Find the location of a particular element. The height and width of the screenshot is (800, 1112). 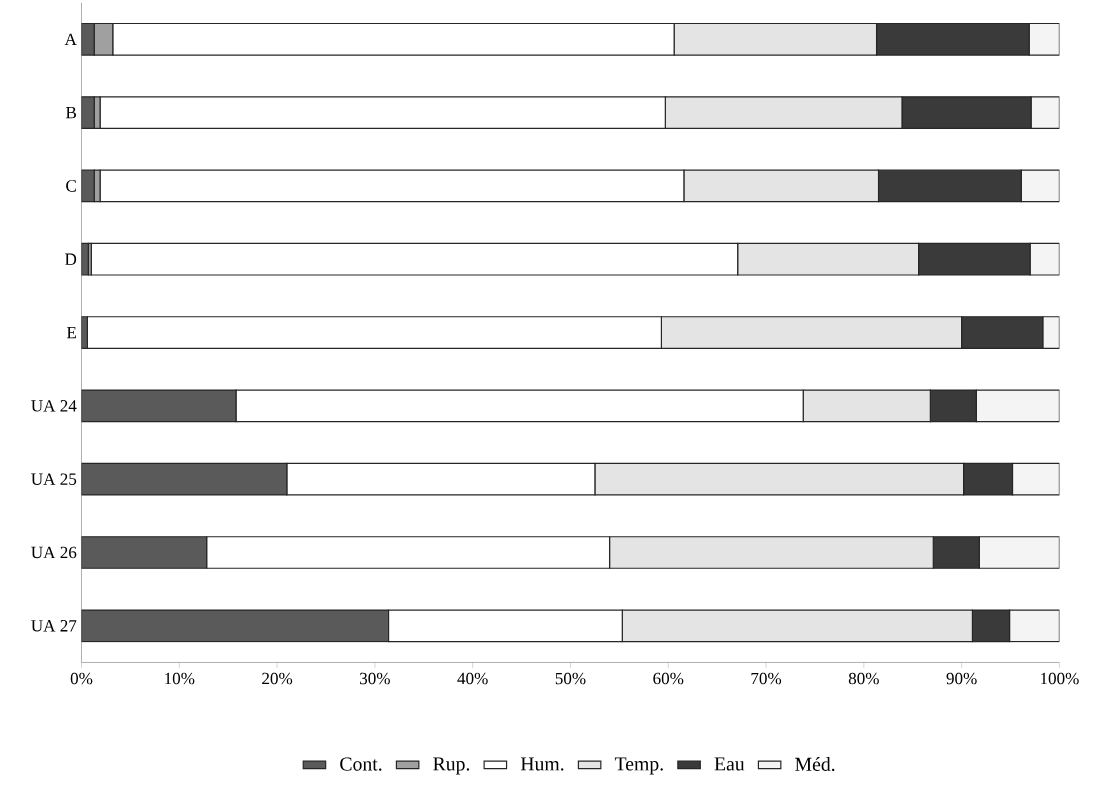

legend-label: Méd. is located at coordinates (815, 763).